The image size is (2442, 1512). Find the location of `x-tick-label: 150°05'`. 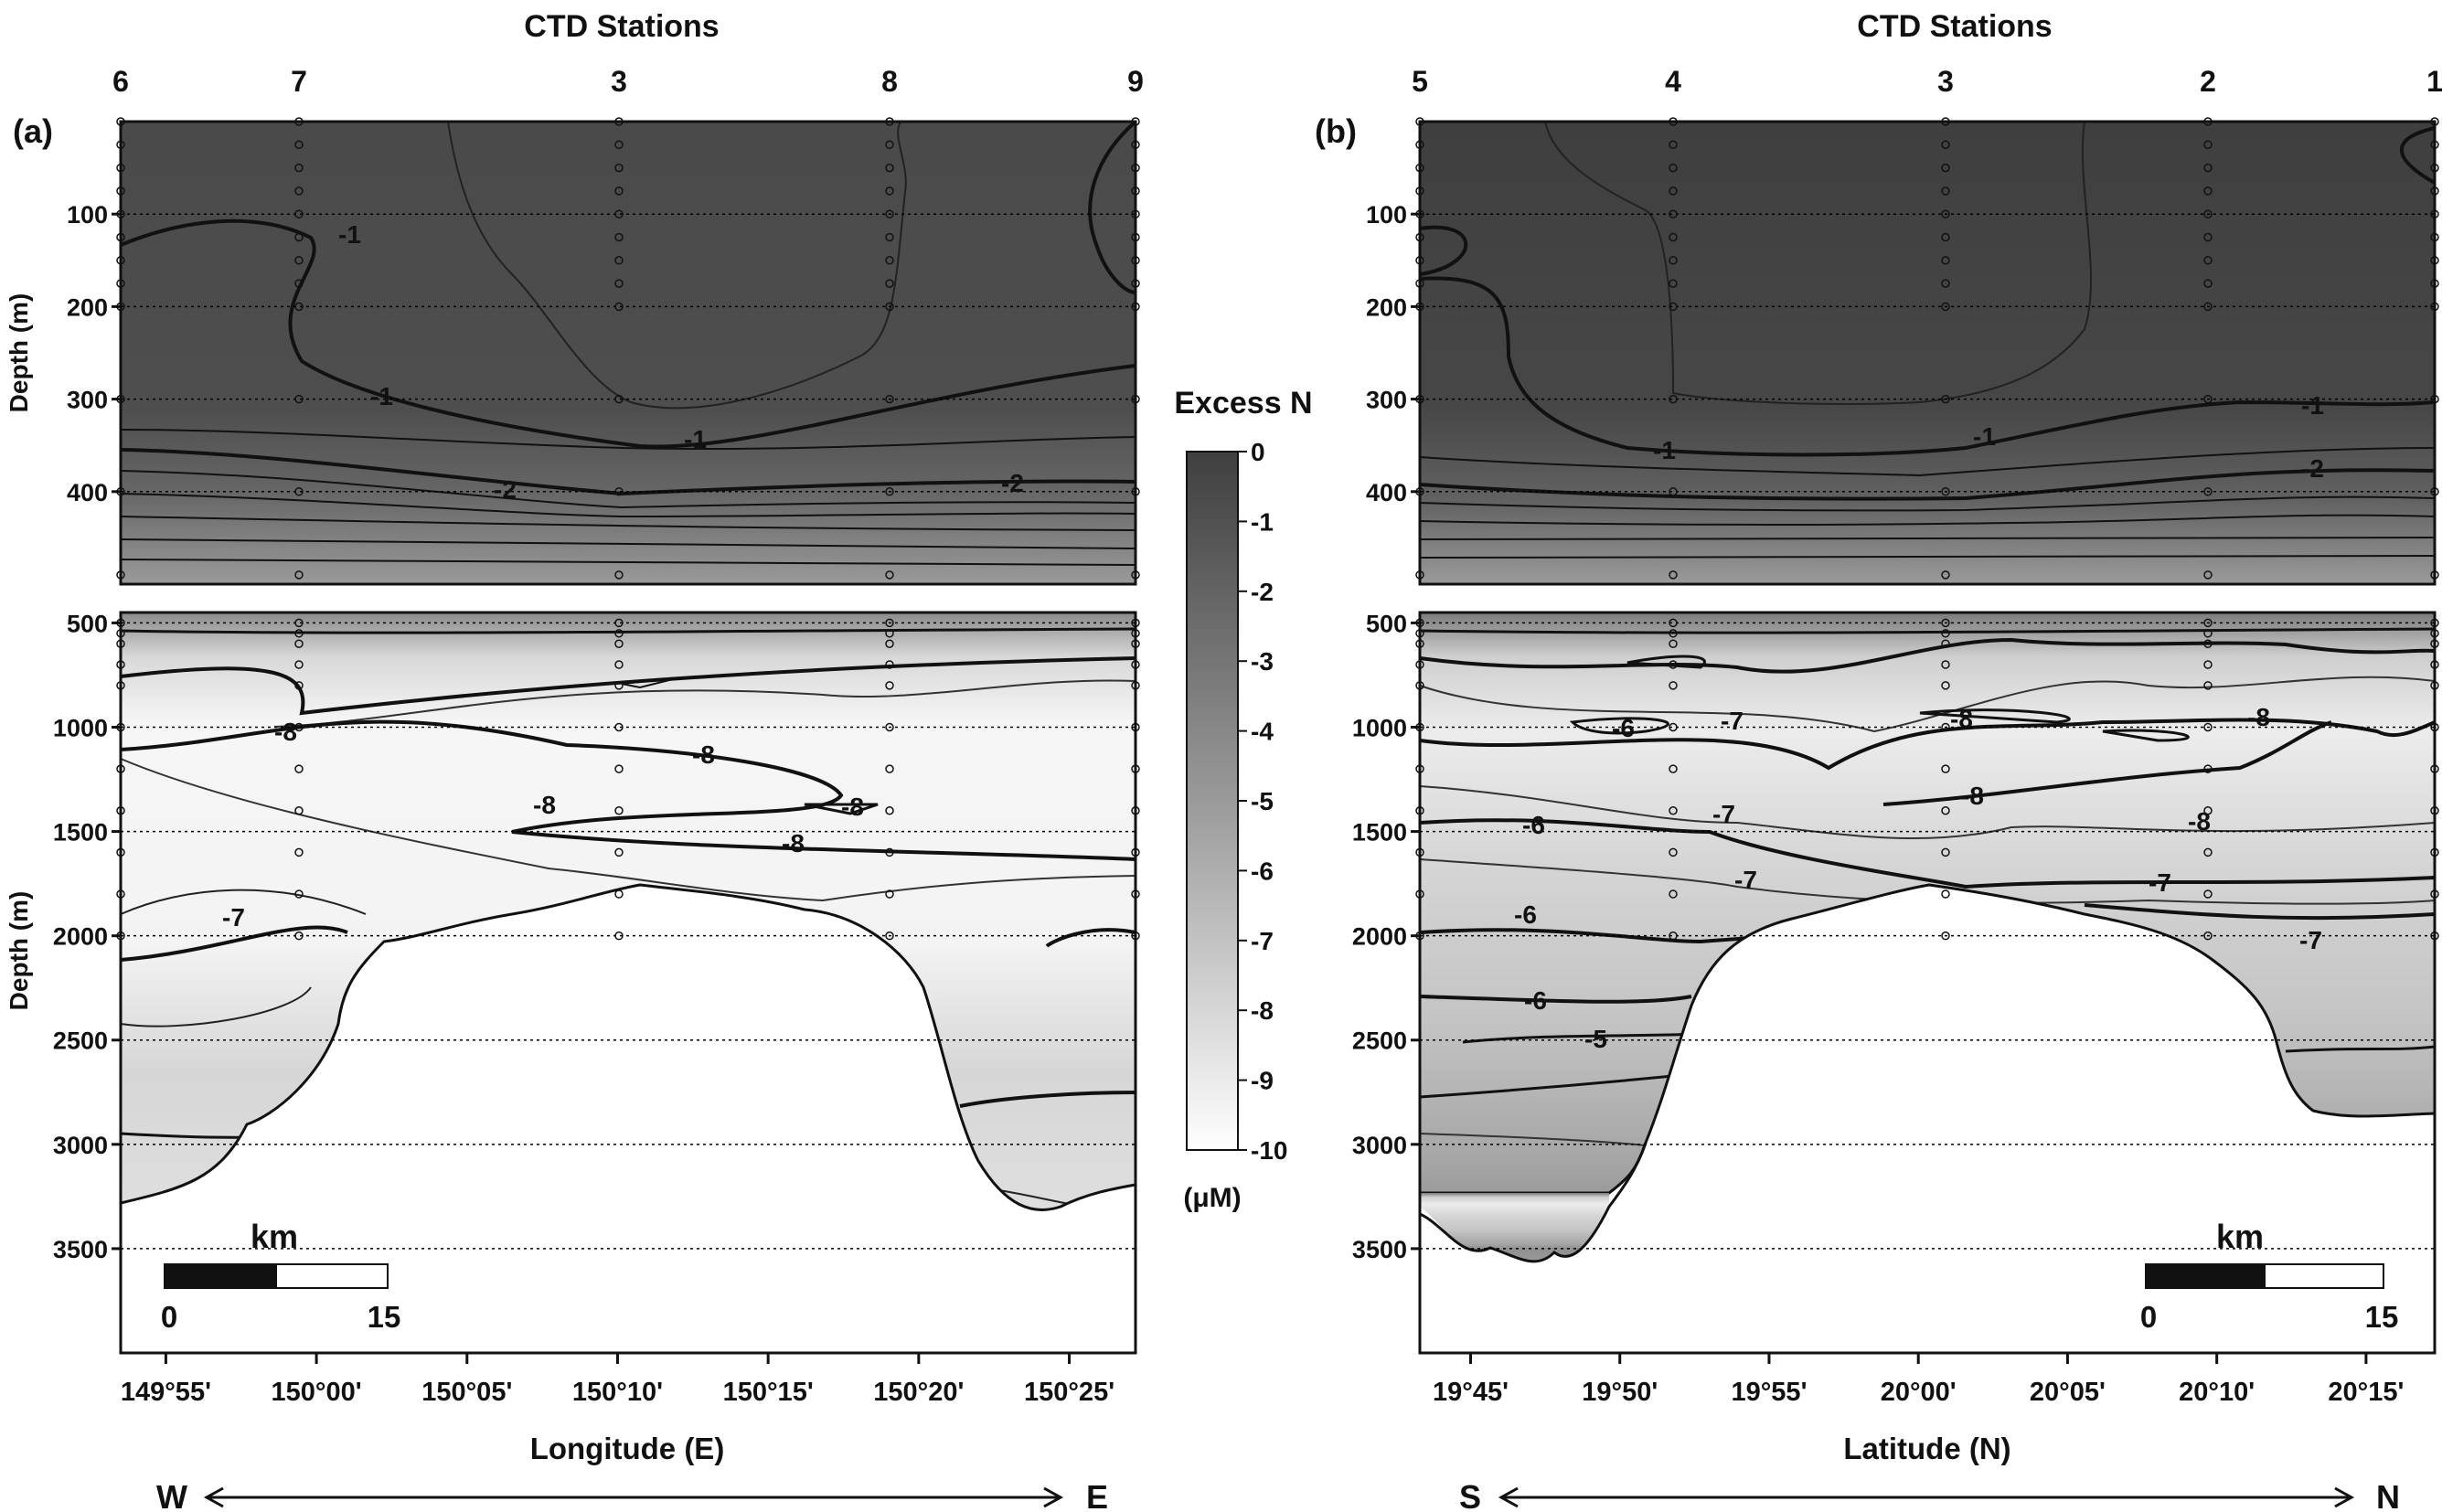

x-tick-label: 150°05' is located at coordinates (466, 1392).